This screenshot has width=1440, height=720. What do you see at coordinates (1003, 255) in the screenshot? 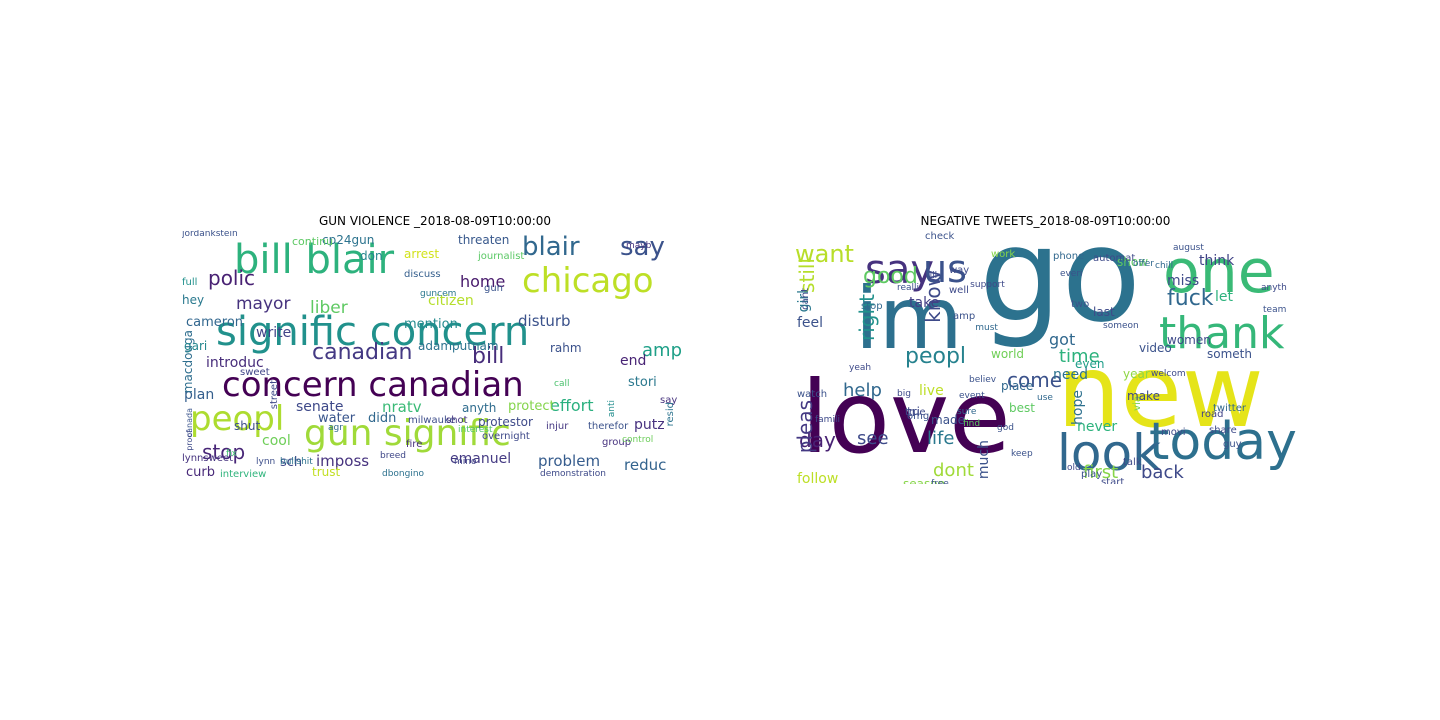
I see `cloud-word: work` at bounding box center [1003, 255].